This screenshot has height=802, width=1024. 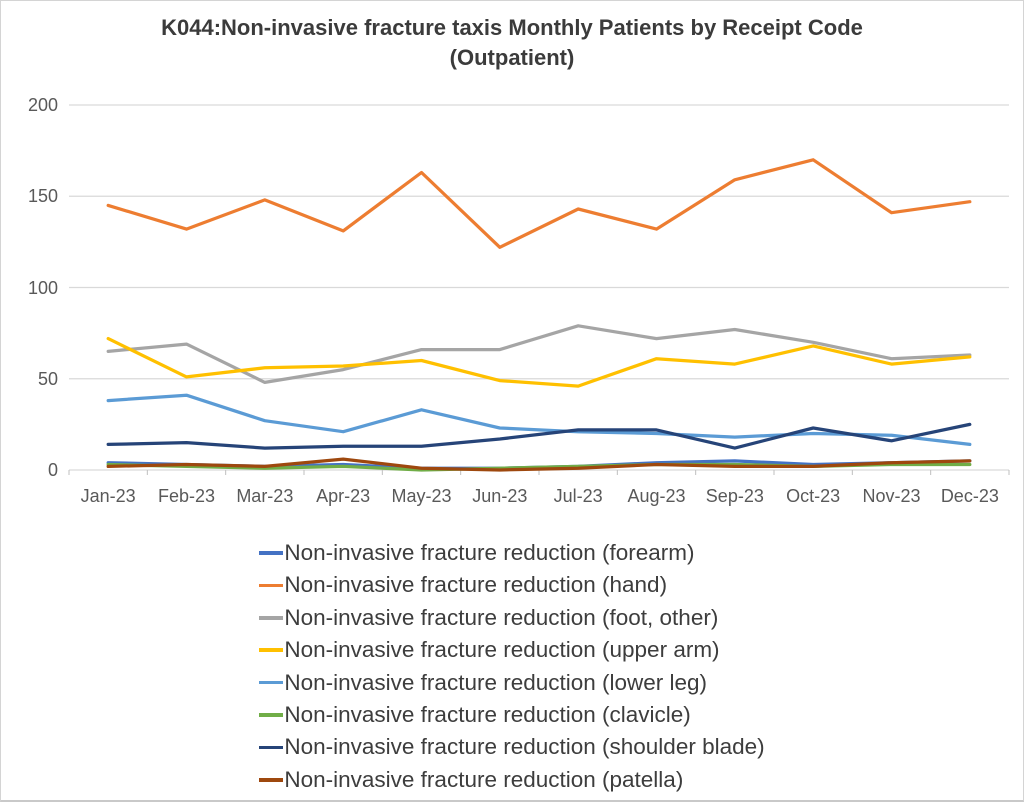 I want to click on x-tick-label: Jun-23, so click(x=500, y=496).